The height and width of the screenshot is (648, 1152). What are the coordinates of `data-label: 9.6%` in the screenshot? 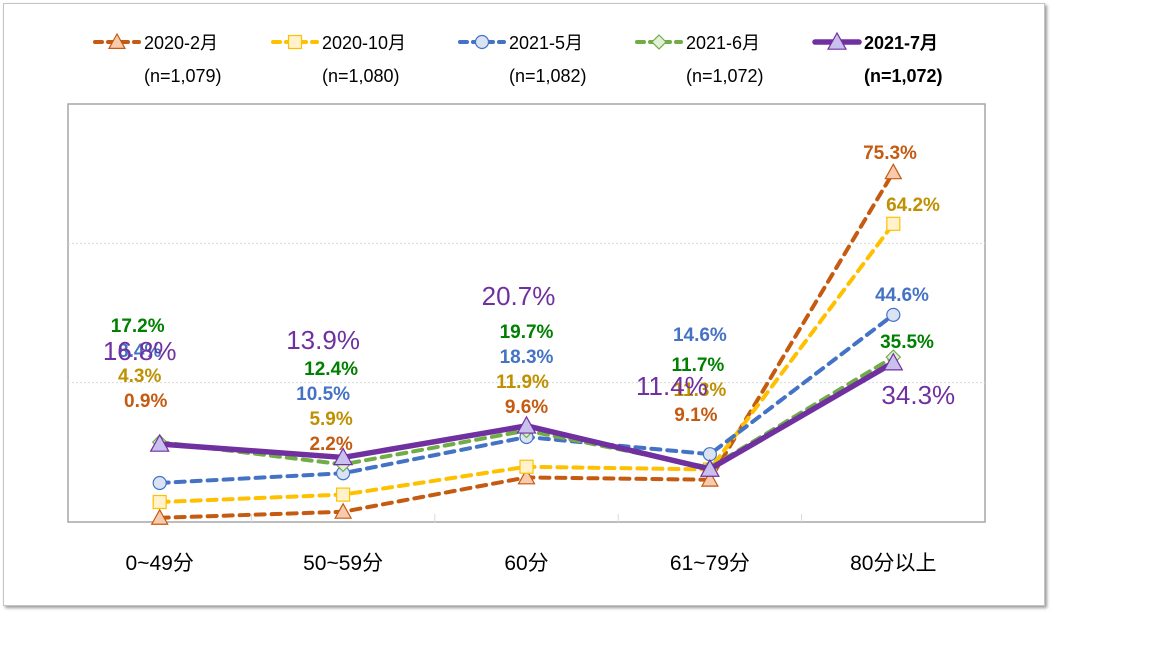 It's located at (526, 407).